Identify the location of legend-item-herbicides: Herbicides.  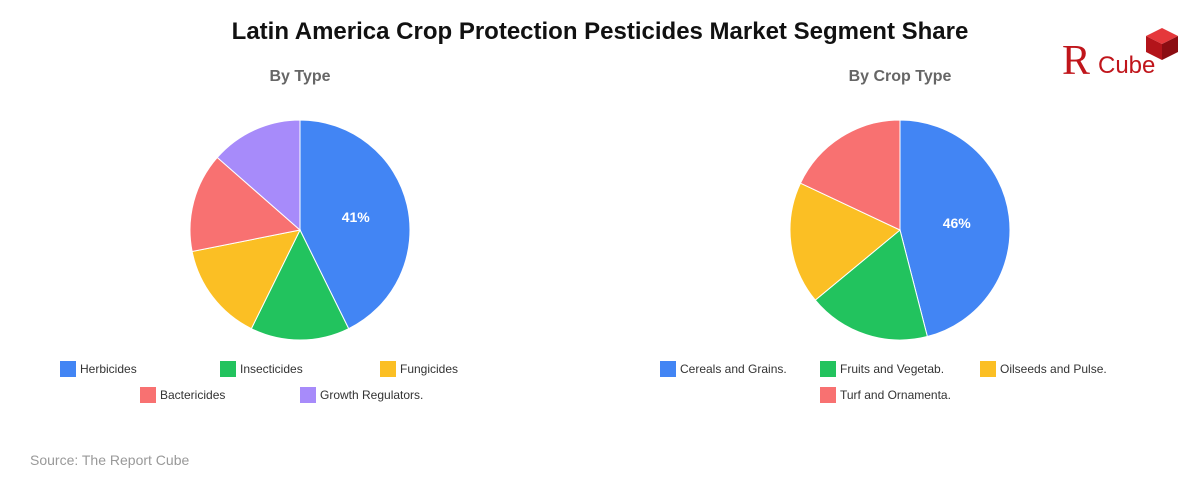
(98, 369).